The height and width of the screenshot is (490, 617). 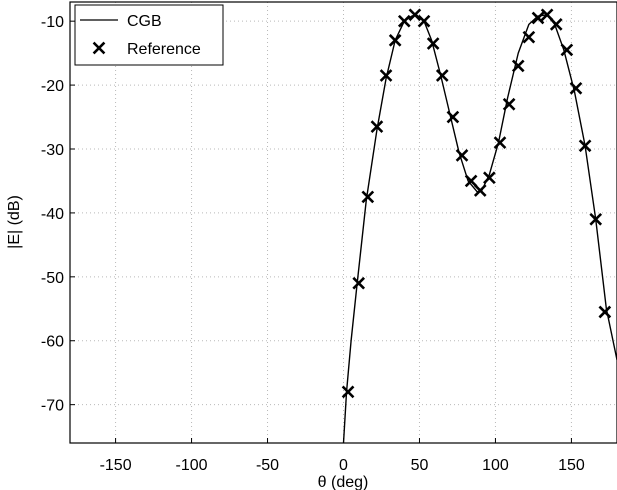 I want to click on y-tick-label: -20, so click(x=52, y=86).